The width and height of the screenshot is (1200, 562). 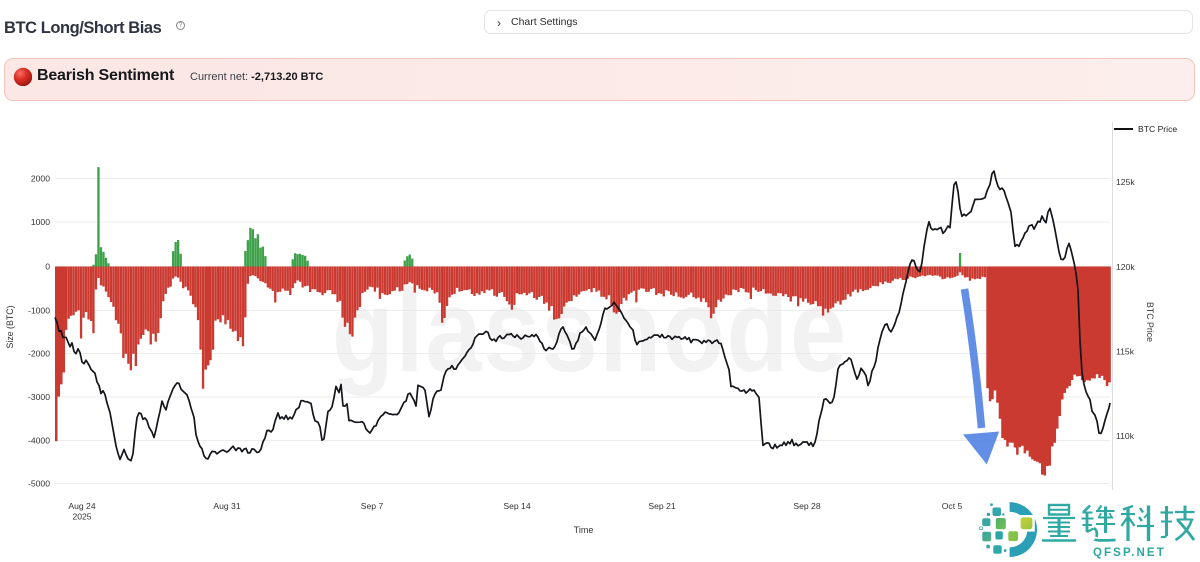 I want to click on svg-text: Sep 21, so click(x=661, y=506).